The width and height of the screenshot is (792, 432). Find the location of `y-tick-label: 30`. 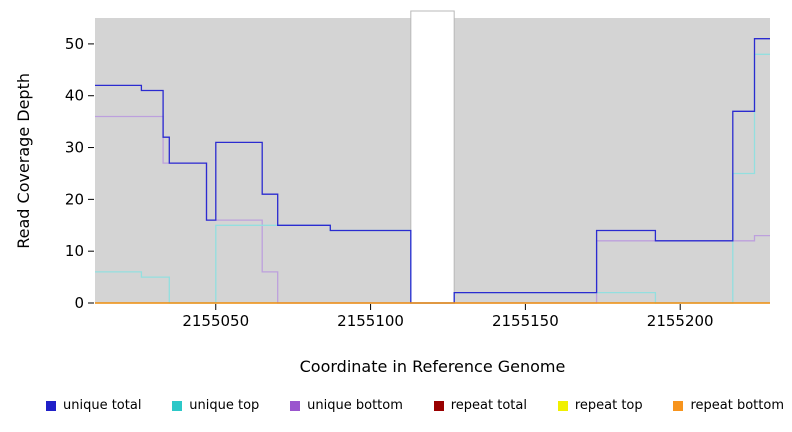

y-tick-label: 30 is located at coordinates (74, 148).